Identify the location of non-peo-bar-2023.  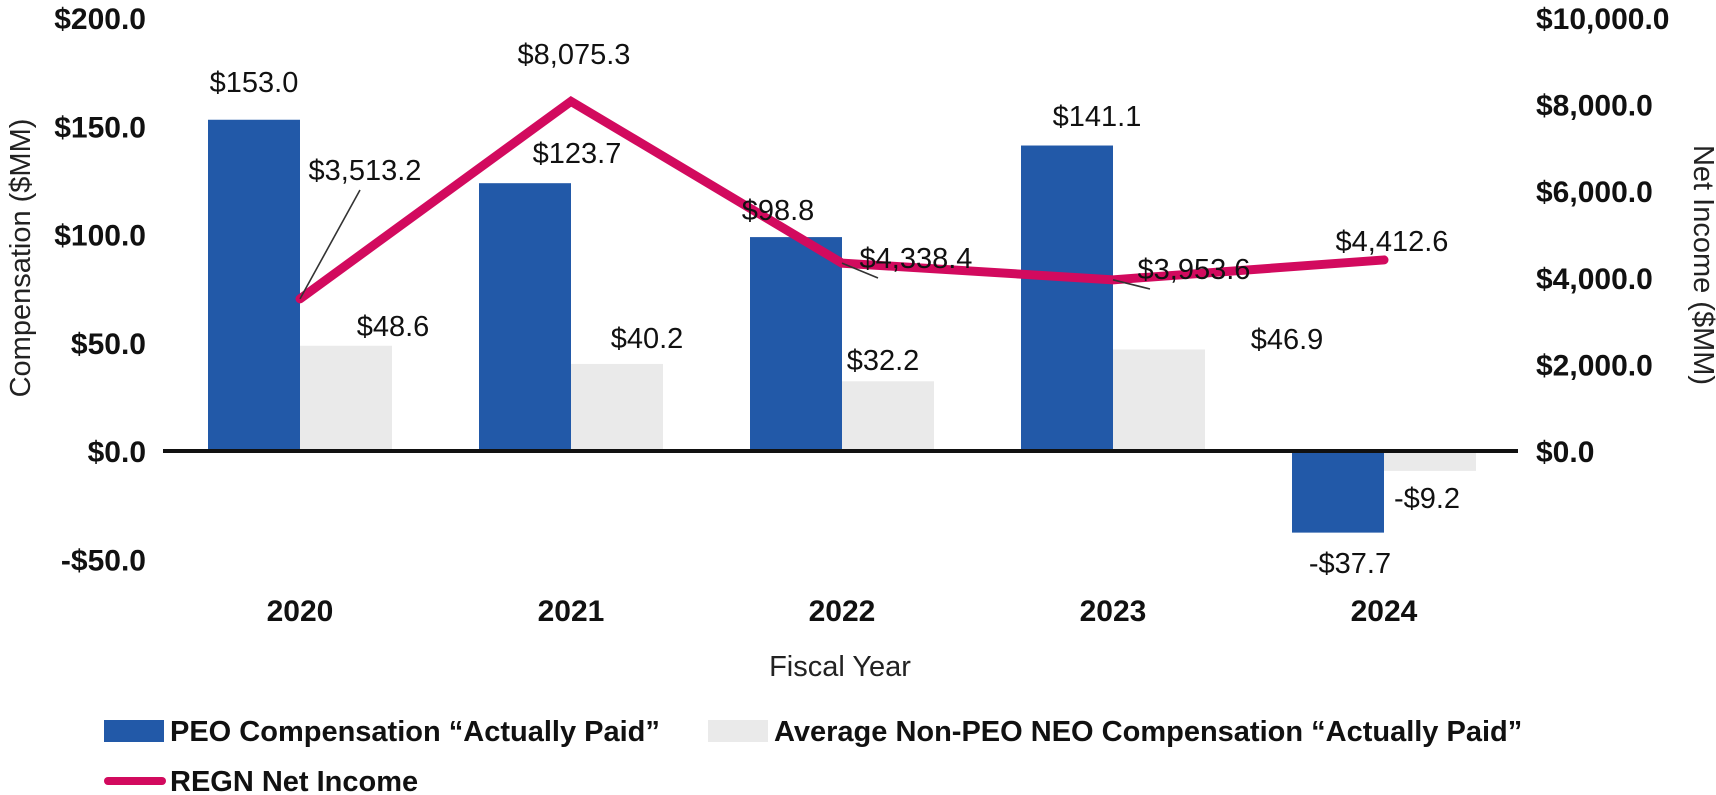
(1159, 400).